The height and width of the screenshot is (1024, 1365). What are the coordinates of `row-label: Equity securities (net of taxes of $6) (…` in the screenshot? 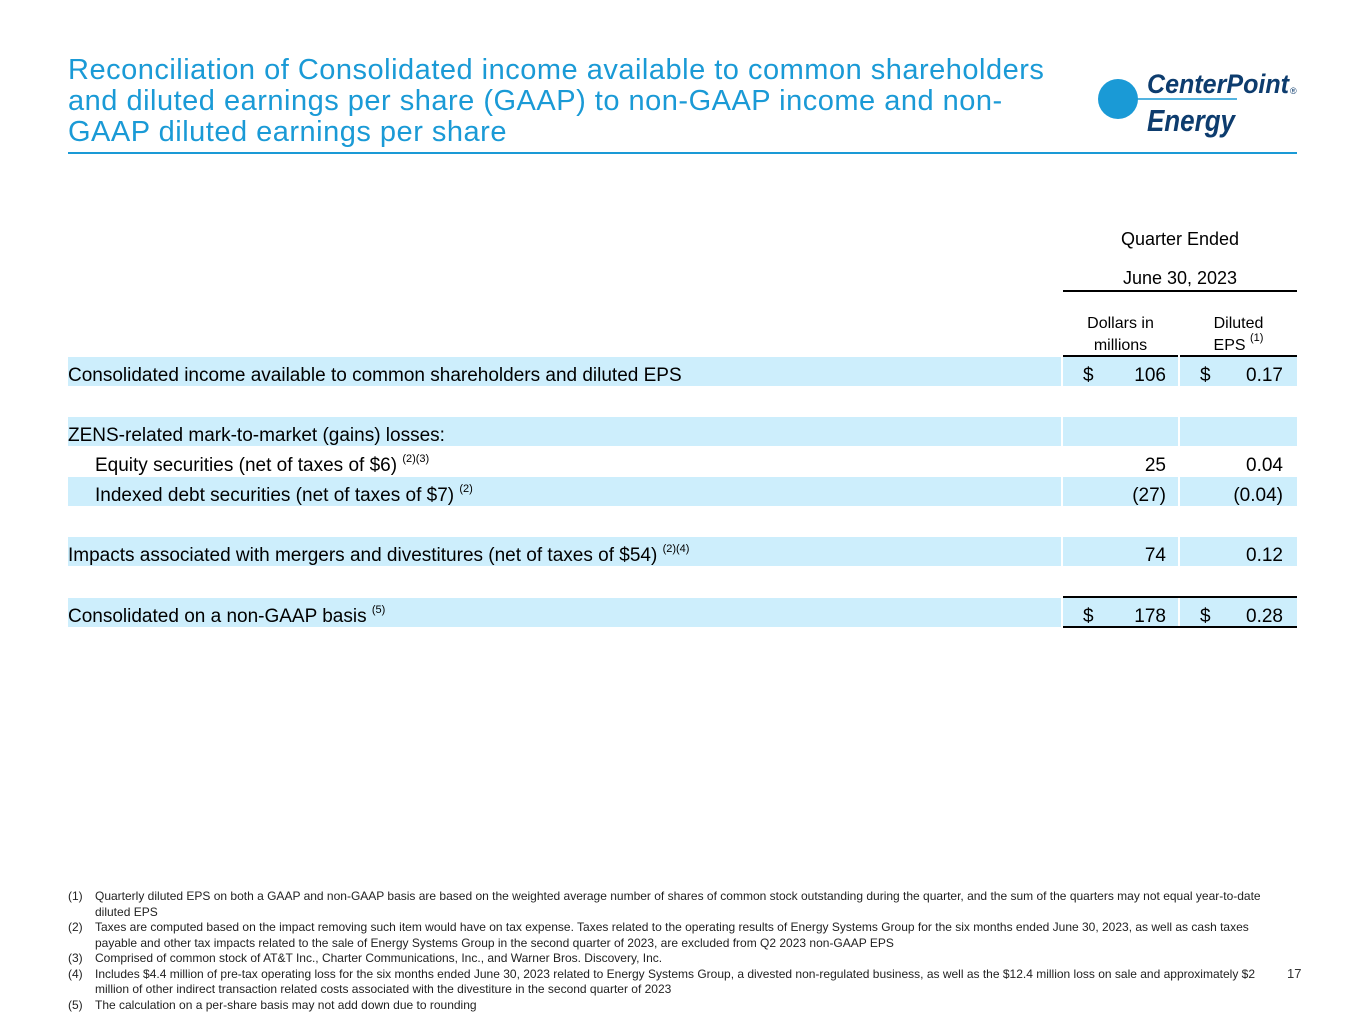 It's located at (262, 465).